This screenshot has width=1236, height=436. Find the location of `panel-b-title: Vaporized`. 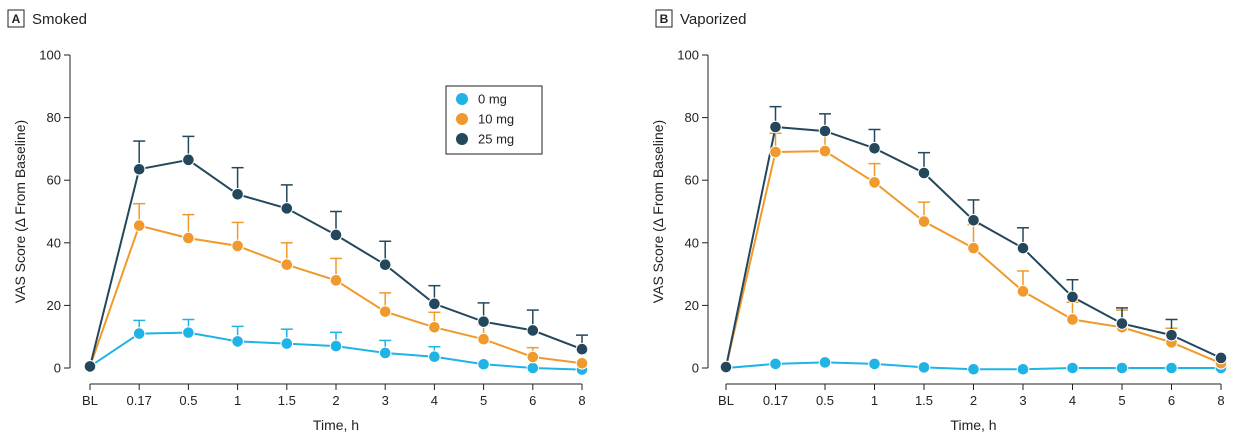

panel-b-title: Vaporized is located at coordinates (713, 19).